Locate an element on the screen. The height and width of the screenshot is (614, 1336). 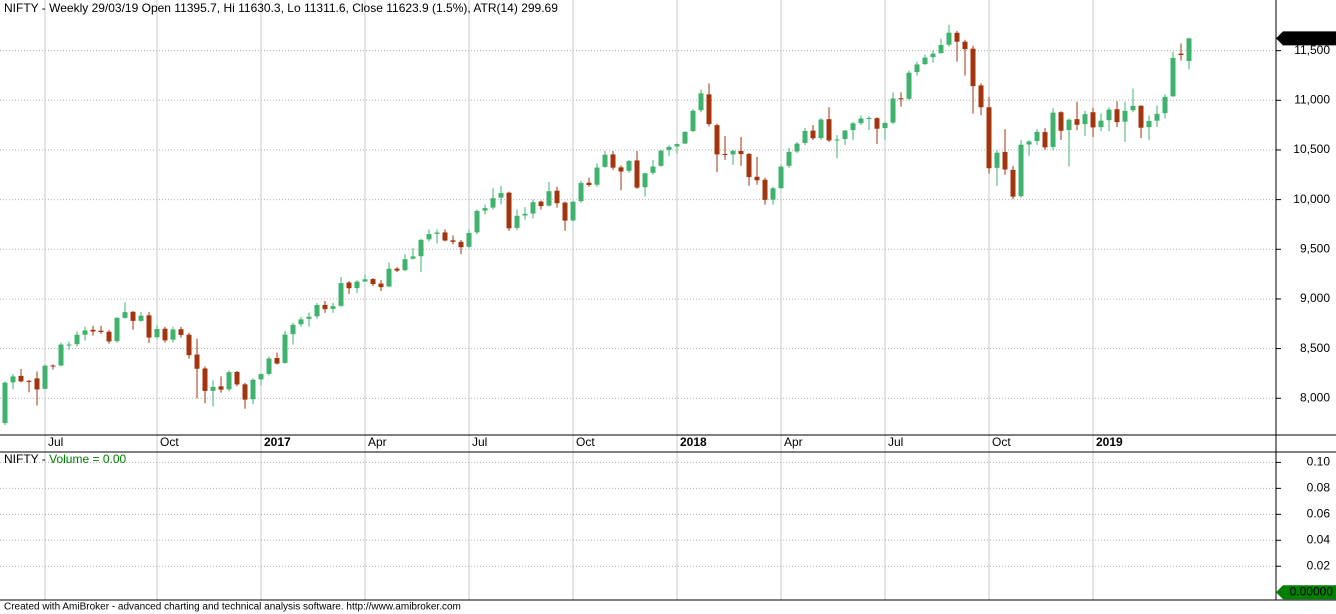
last-value-label: 0.00000 is located at coordinates (1312, 591).